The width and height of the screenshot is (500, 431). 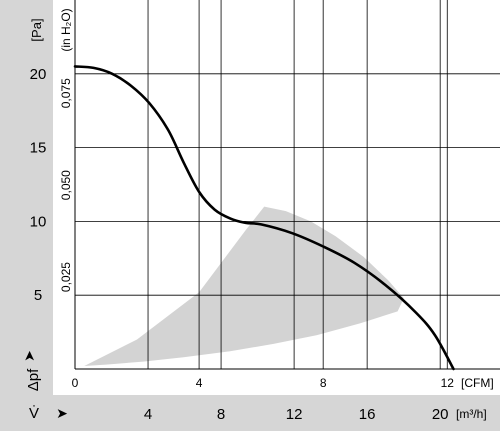 What do you see at coordinates (33, 379) in the screenshot?
I see `y-symbol-label: Δpf` at bounding box center [33, 379].